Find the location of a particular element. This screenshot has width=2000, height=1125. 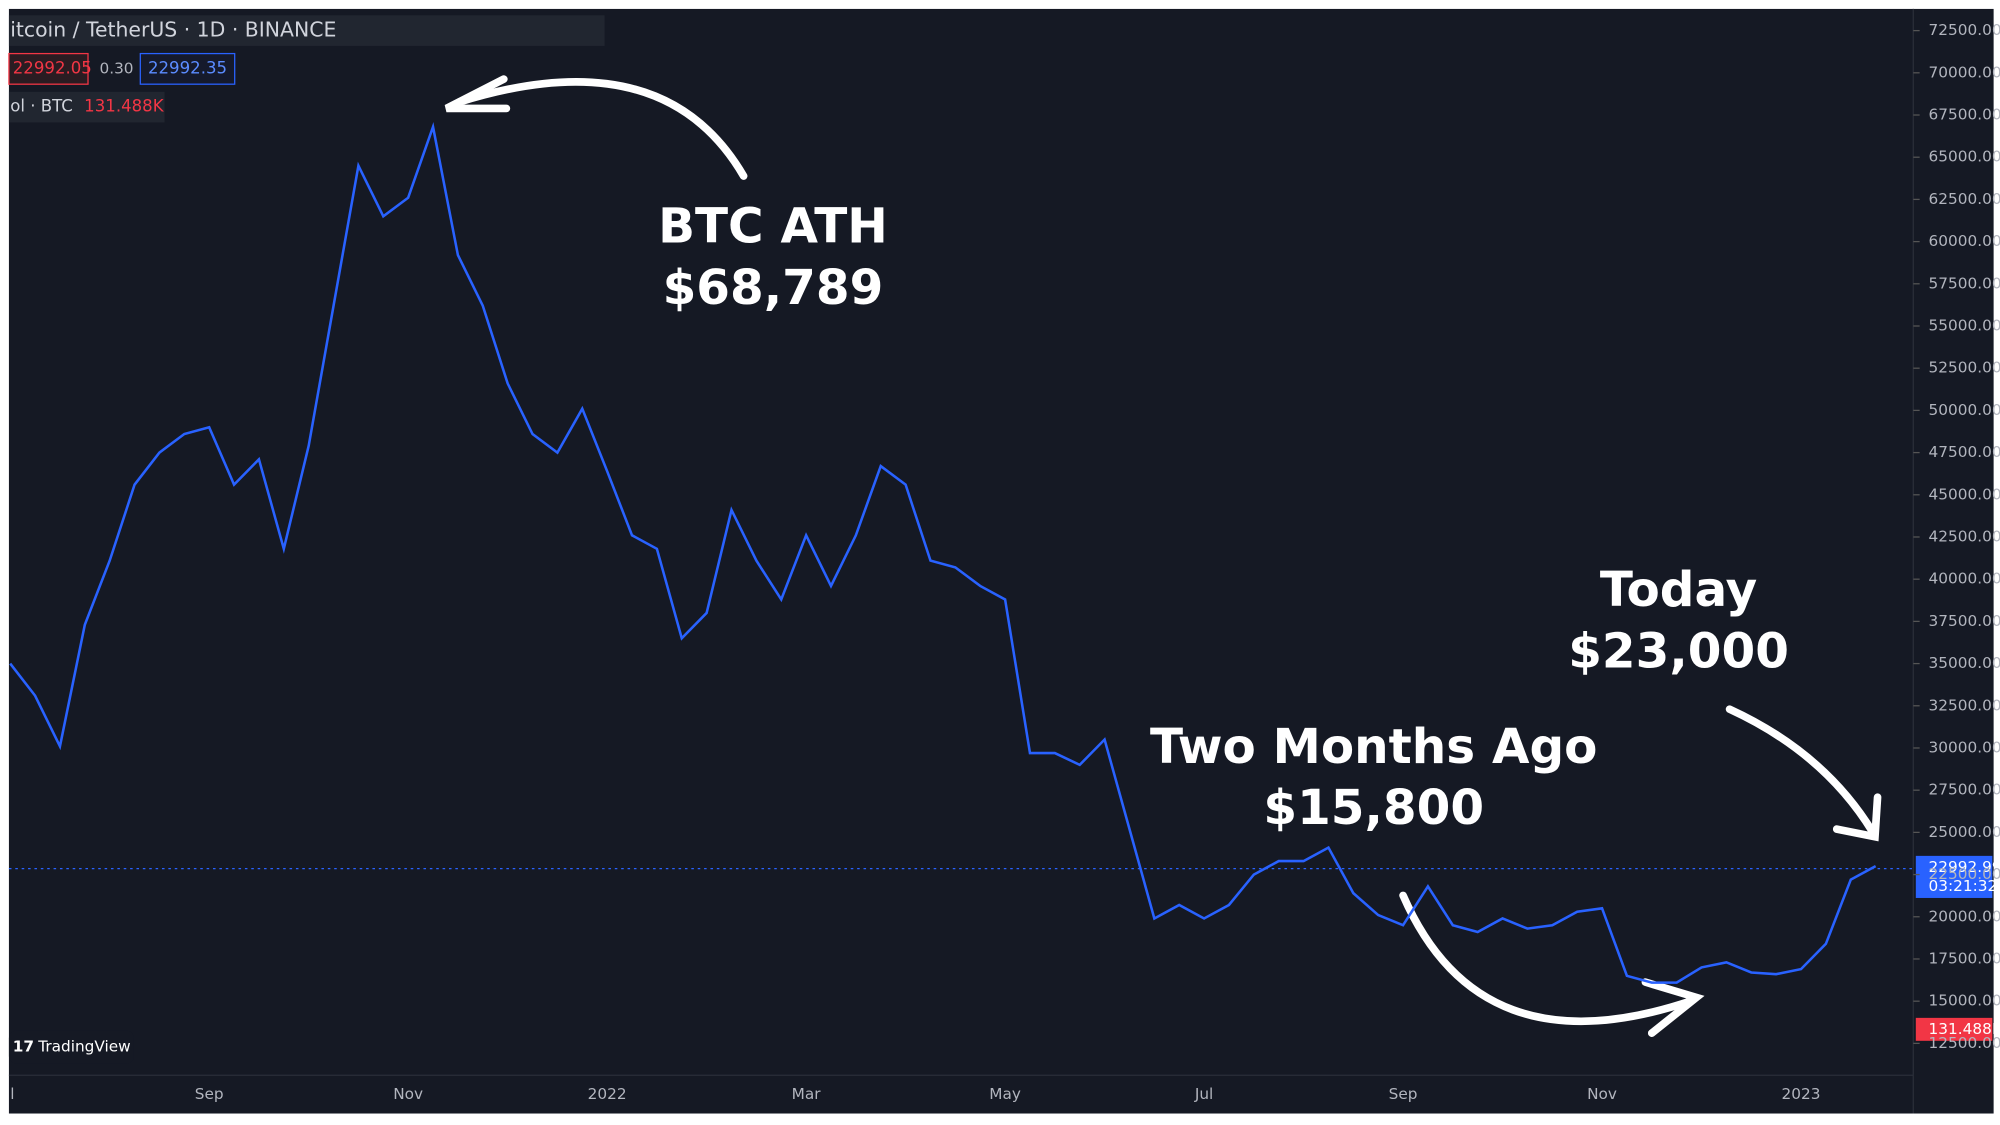

x-tick-label: 2023 is located at coordinates (1801, 1094).